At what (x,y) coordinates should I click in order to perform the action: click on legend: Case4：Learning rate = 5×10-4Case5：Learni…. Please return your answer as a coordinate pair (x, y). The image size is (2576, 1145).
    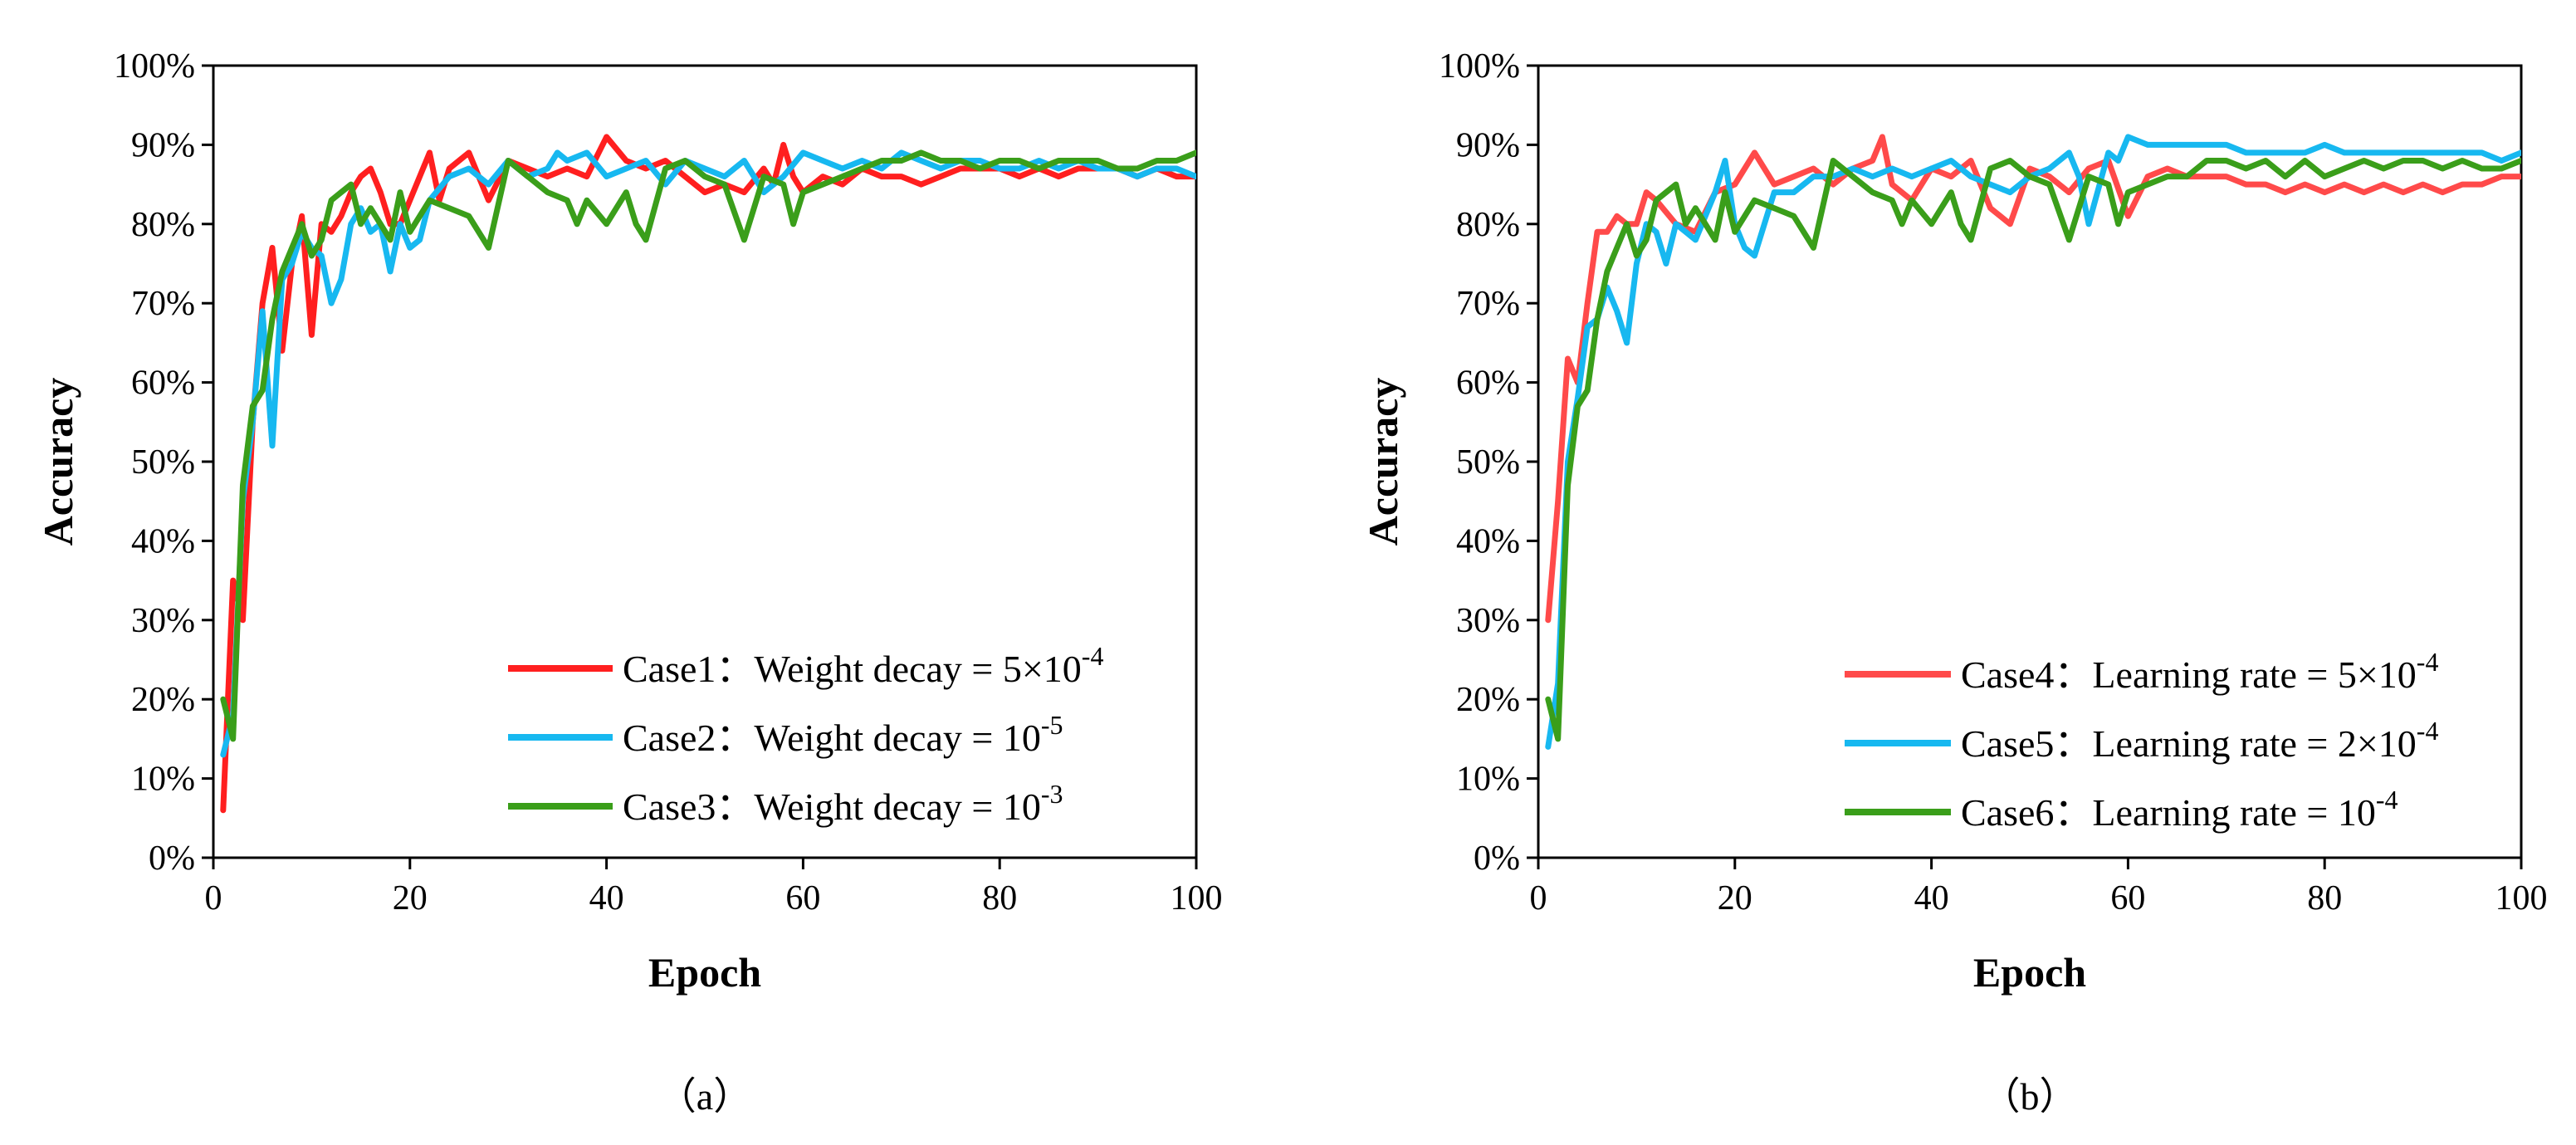
    Looking at the image, I should click on (2141, 740).